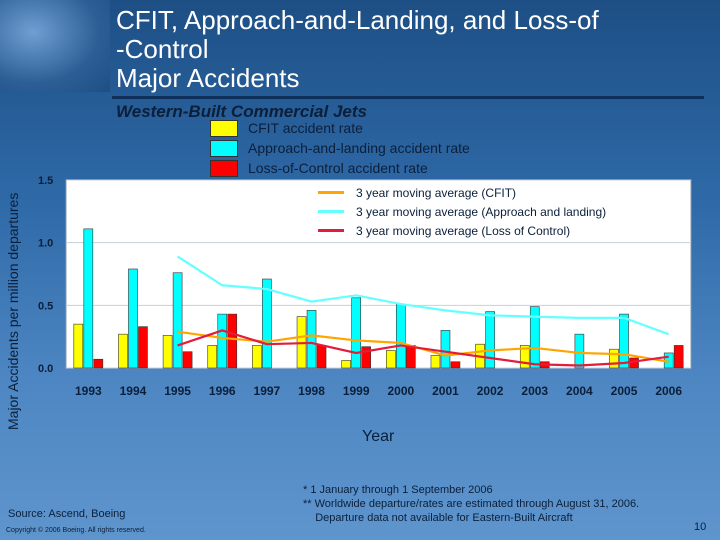 The height and width of the screenshot is (540, 720). Describe the element at coordinates (579, 391) in the screenshot. I see `x-tick-label-2004: 2004` at that location.